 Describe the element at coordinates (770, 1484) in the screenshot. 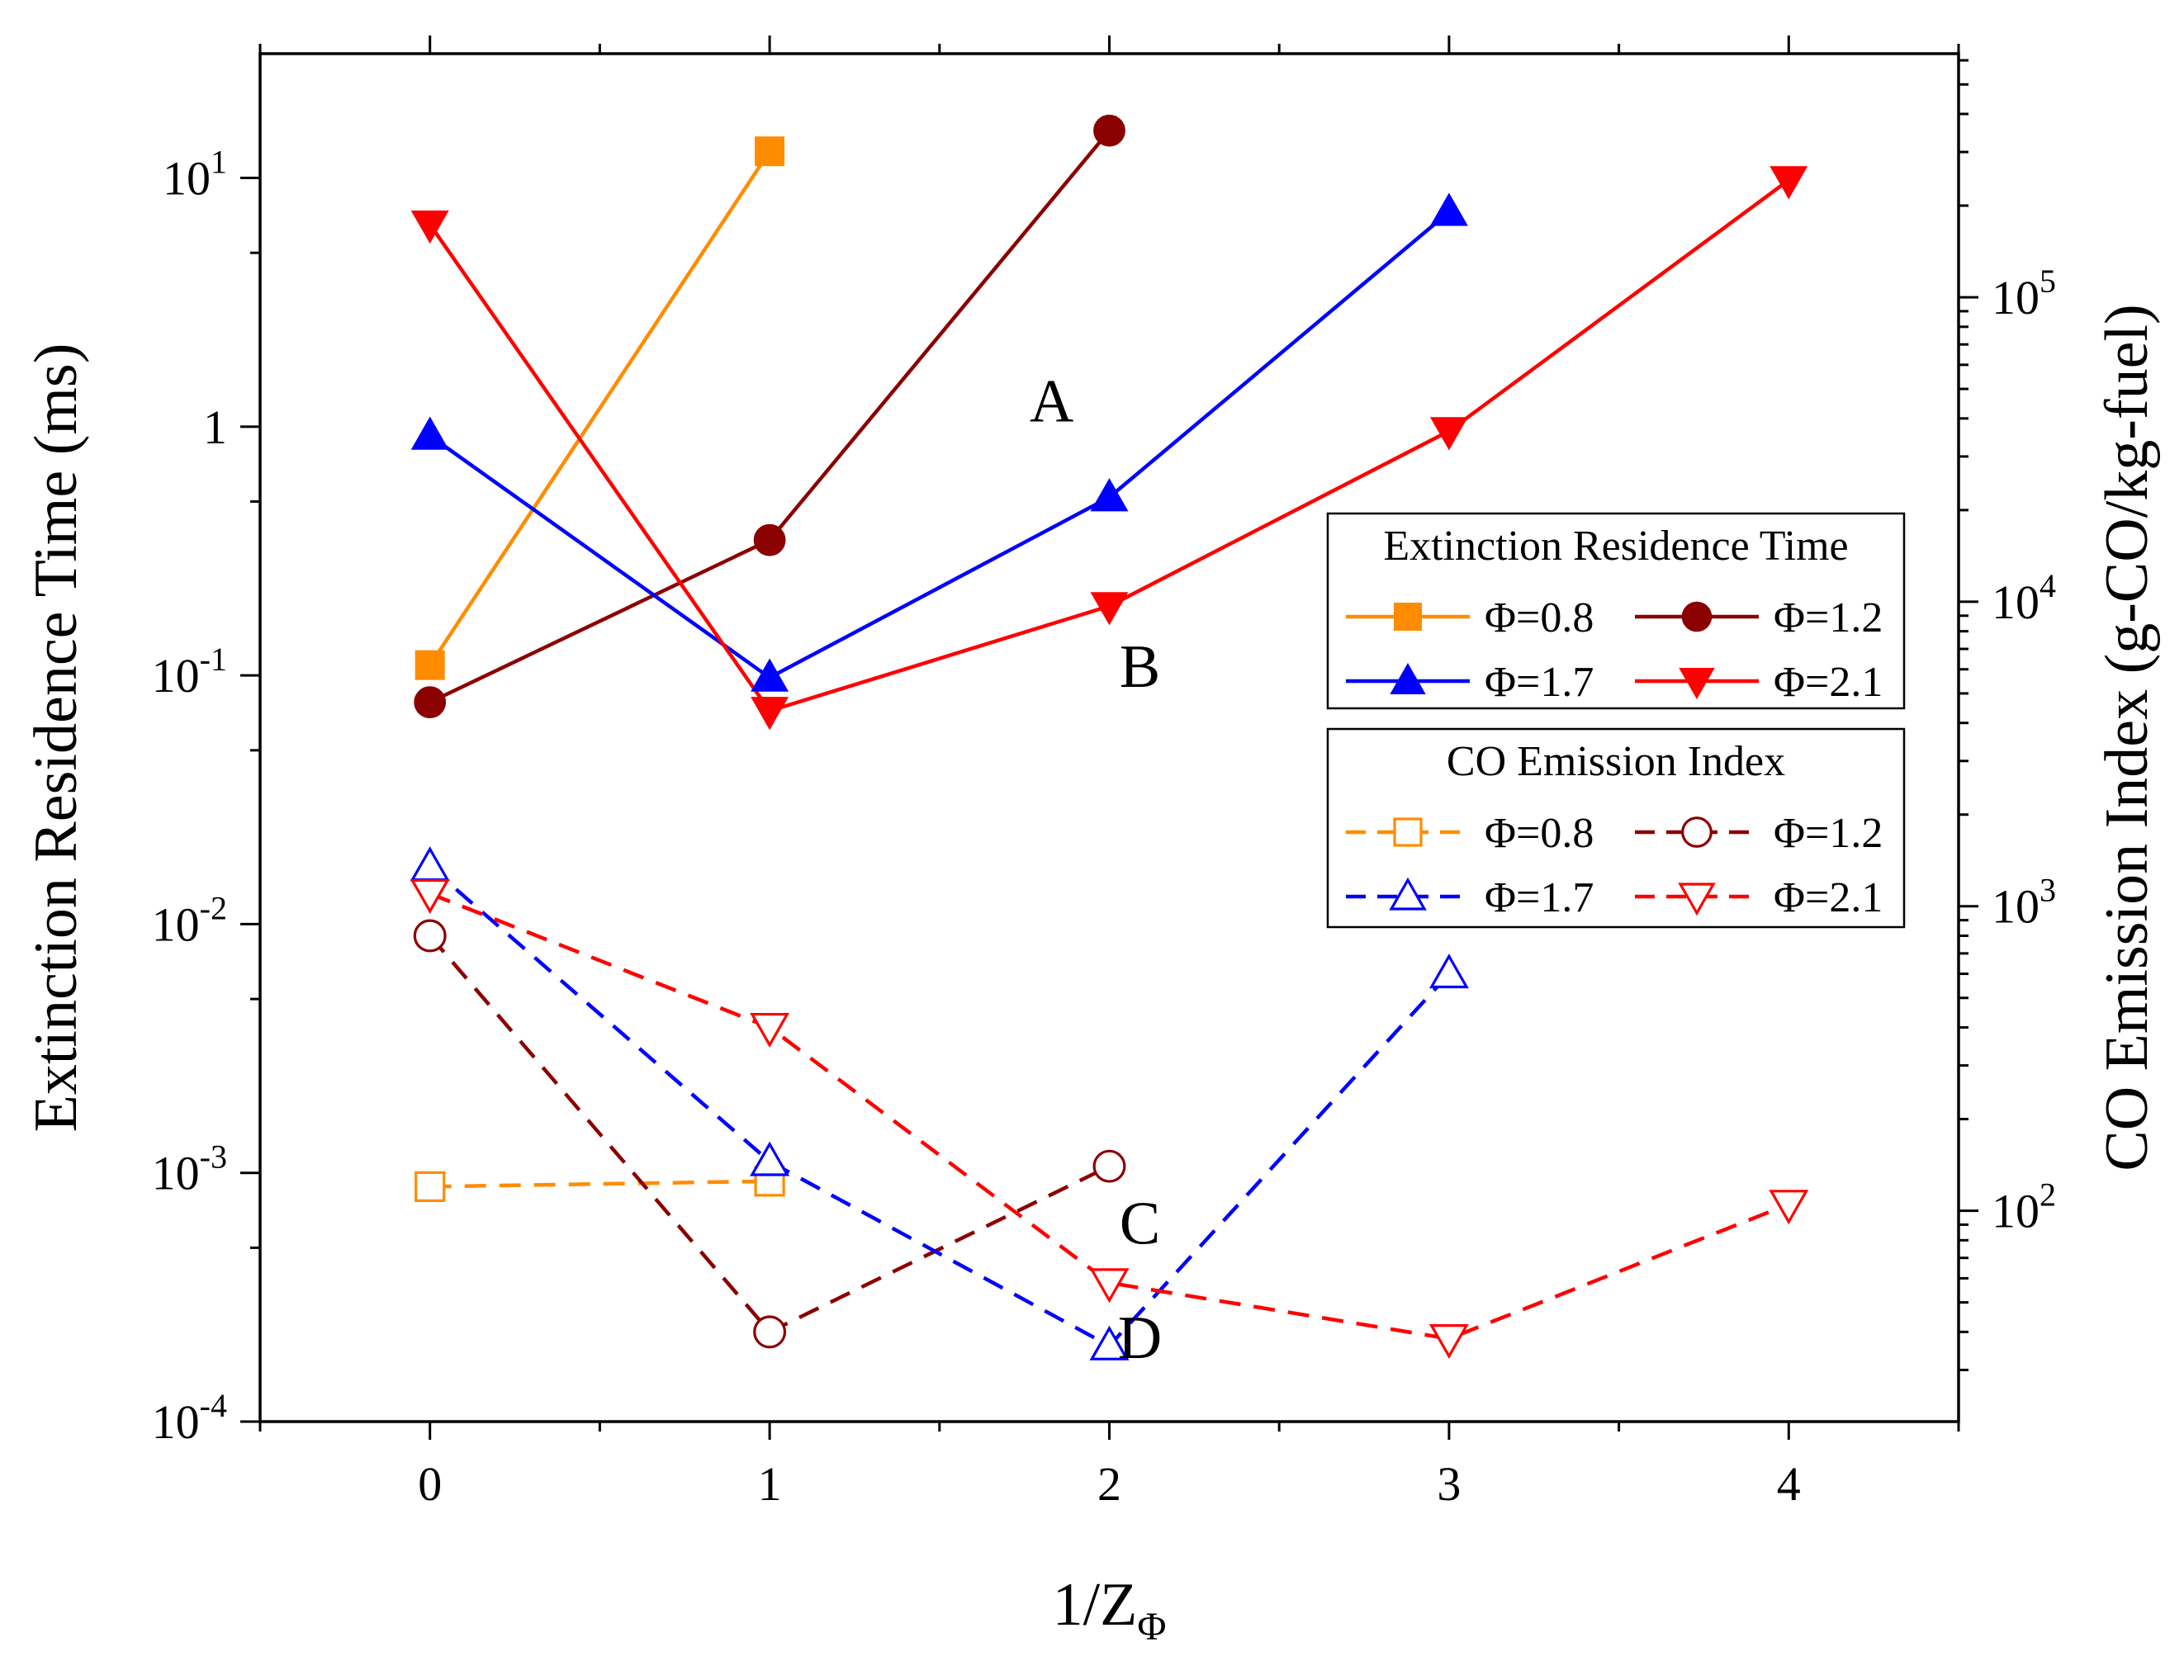

I see `x-tick-label: 1` at that location.